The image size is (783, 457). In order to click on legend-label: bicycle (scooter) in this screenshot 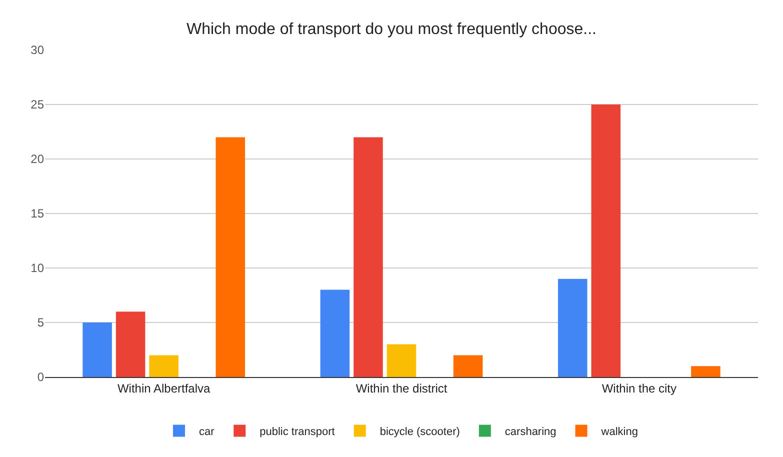, I will do `click(420, 432)`.